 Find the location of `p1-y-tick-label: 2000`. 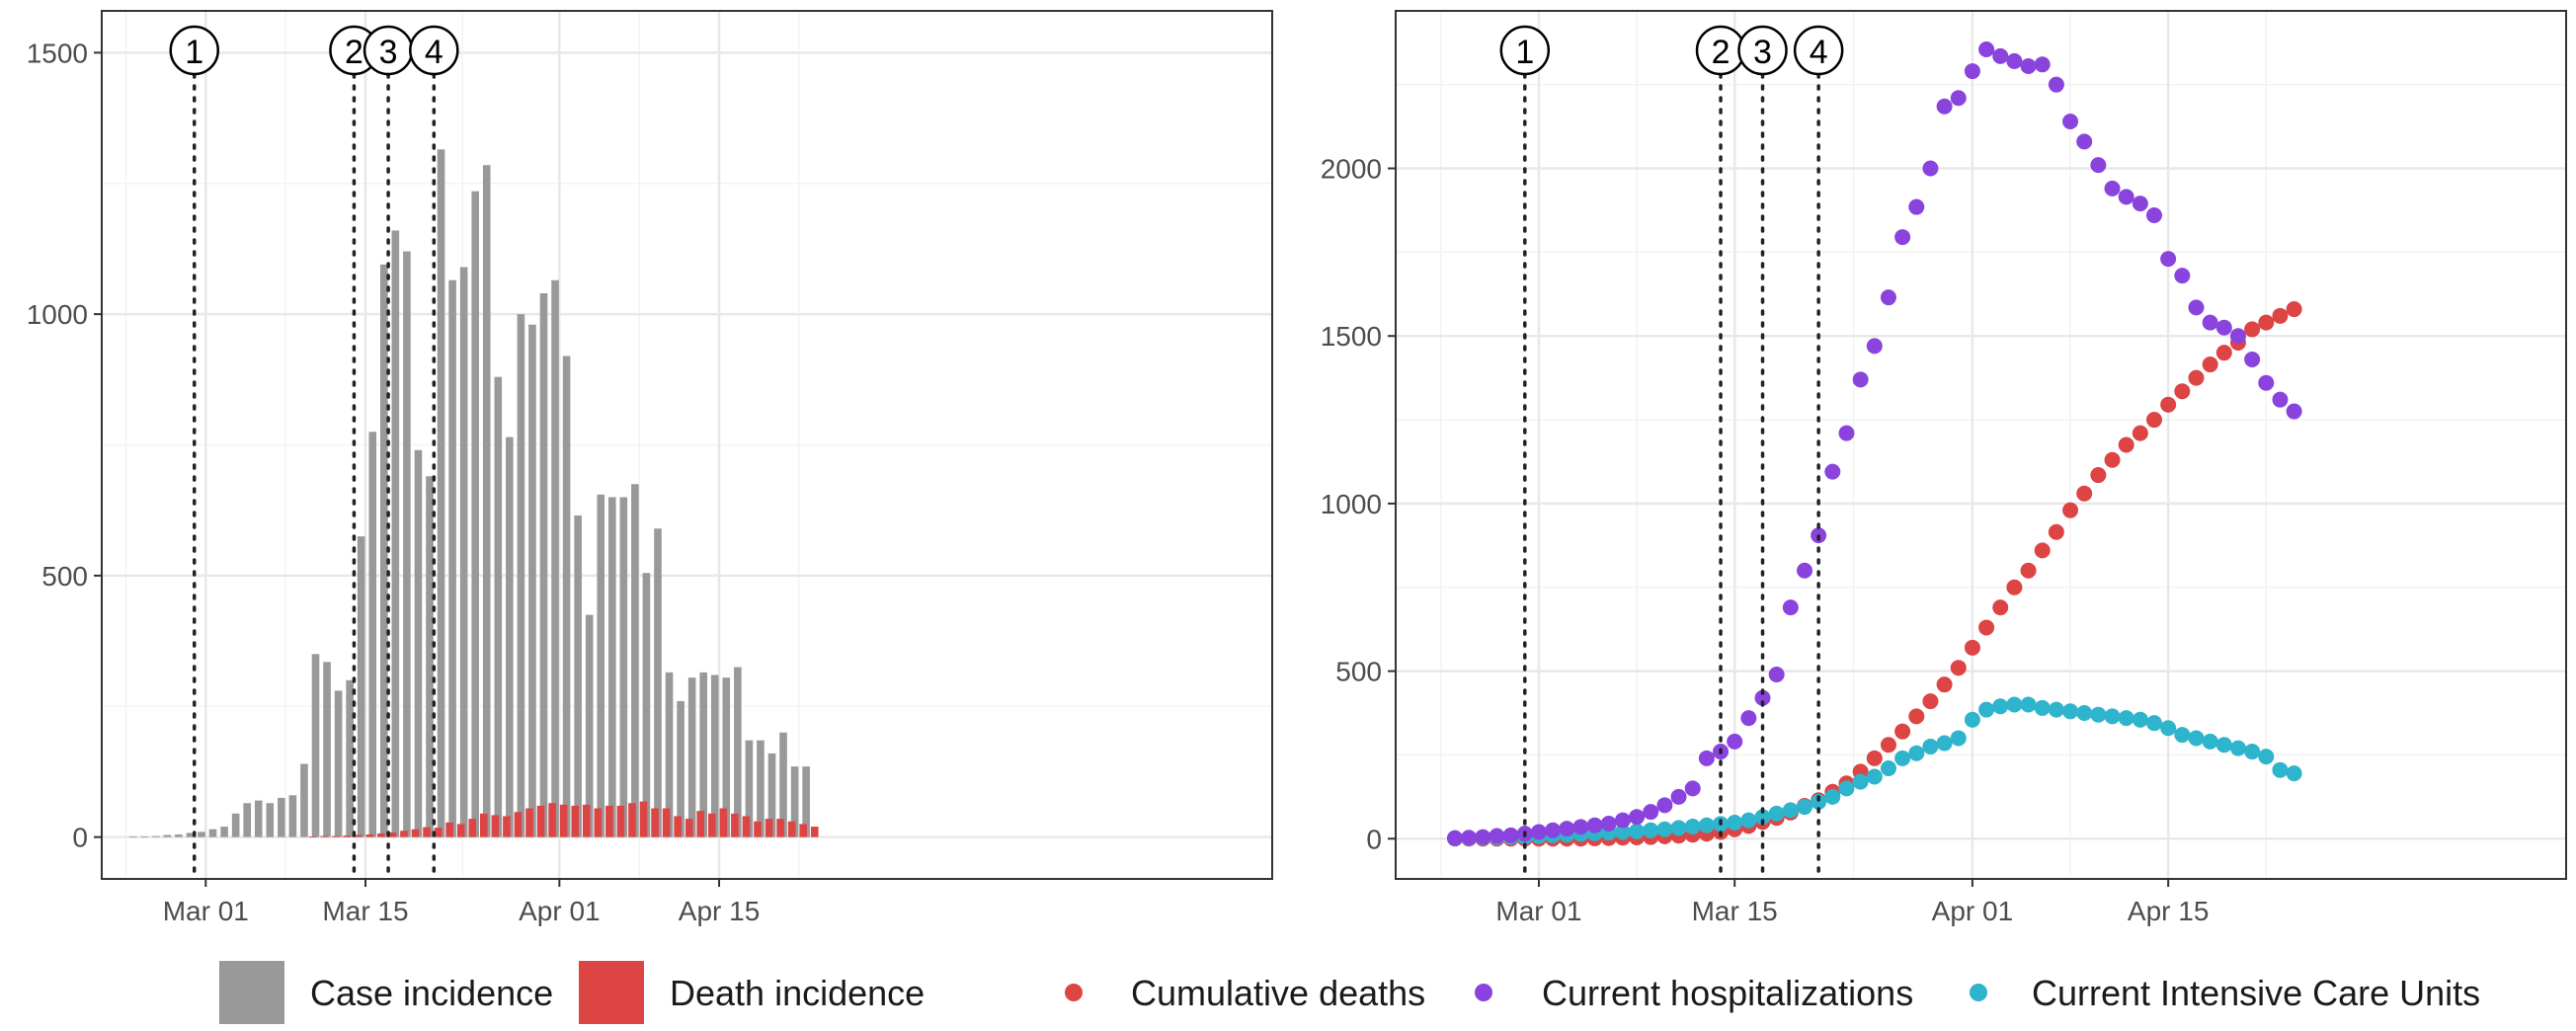

p1-y-tick-label: 2000 is located at coordinates (1351, 169).